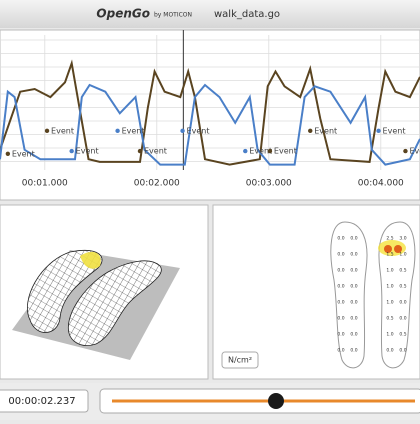  Describe the element at coordinates (389, 255) in the screenshot. I see `pressure-value: 1.5` at that location.